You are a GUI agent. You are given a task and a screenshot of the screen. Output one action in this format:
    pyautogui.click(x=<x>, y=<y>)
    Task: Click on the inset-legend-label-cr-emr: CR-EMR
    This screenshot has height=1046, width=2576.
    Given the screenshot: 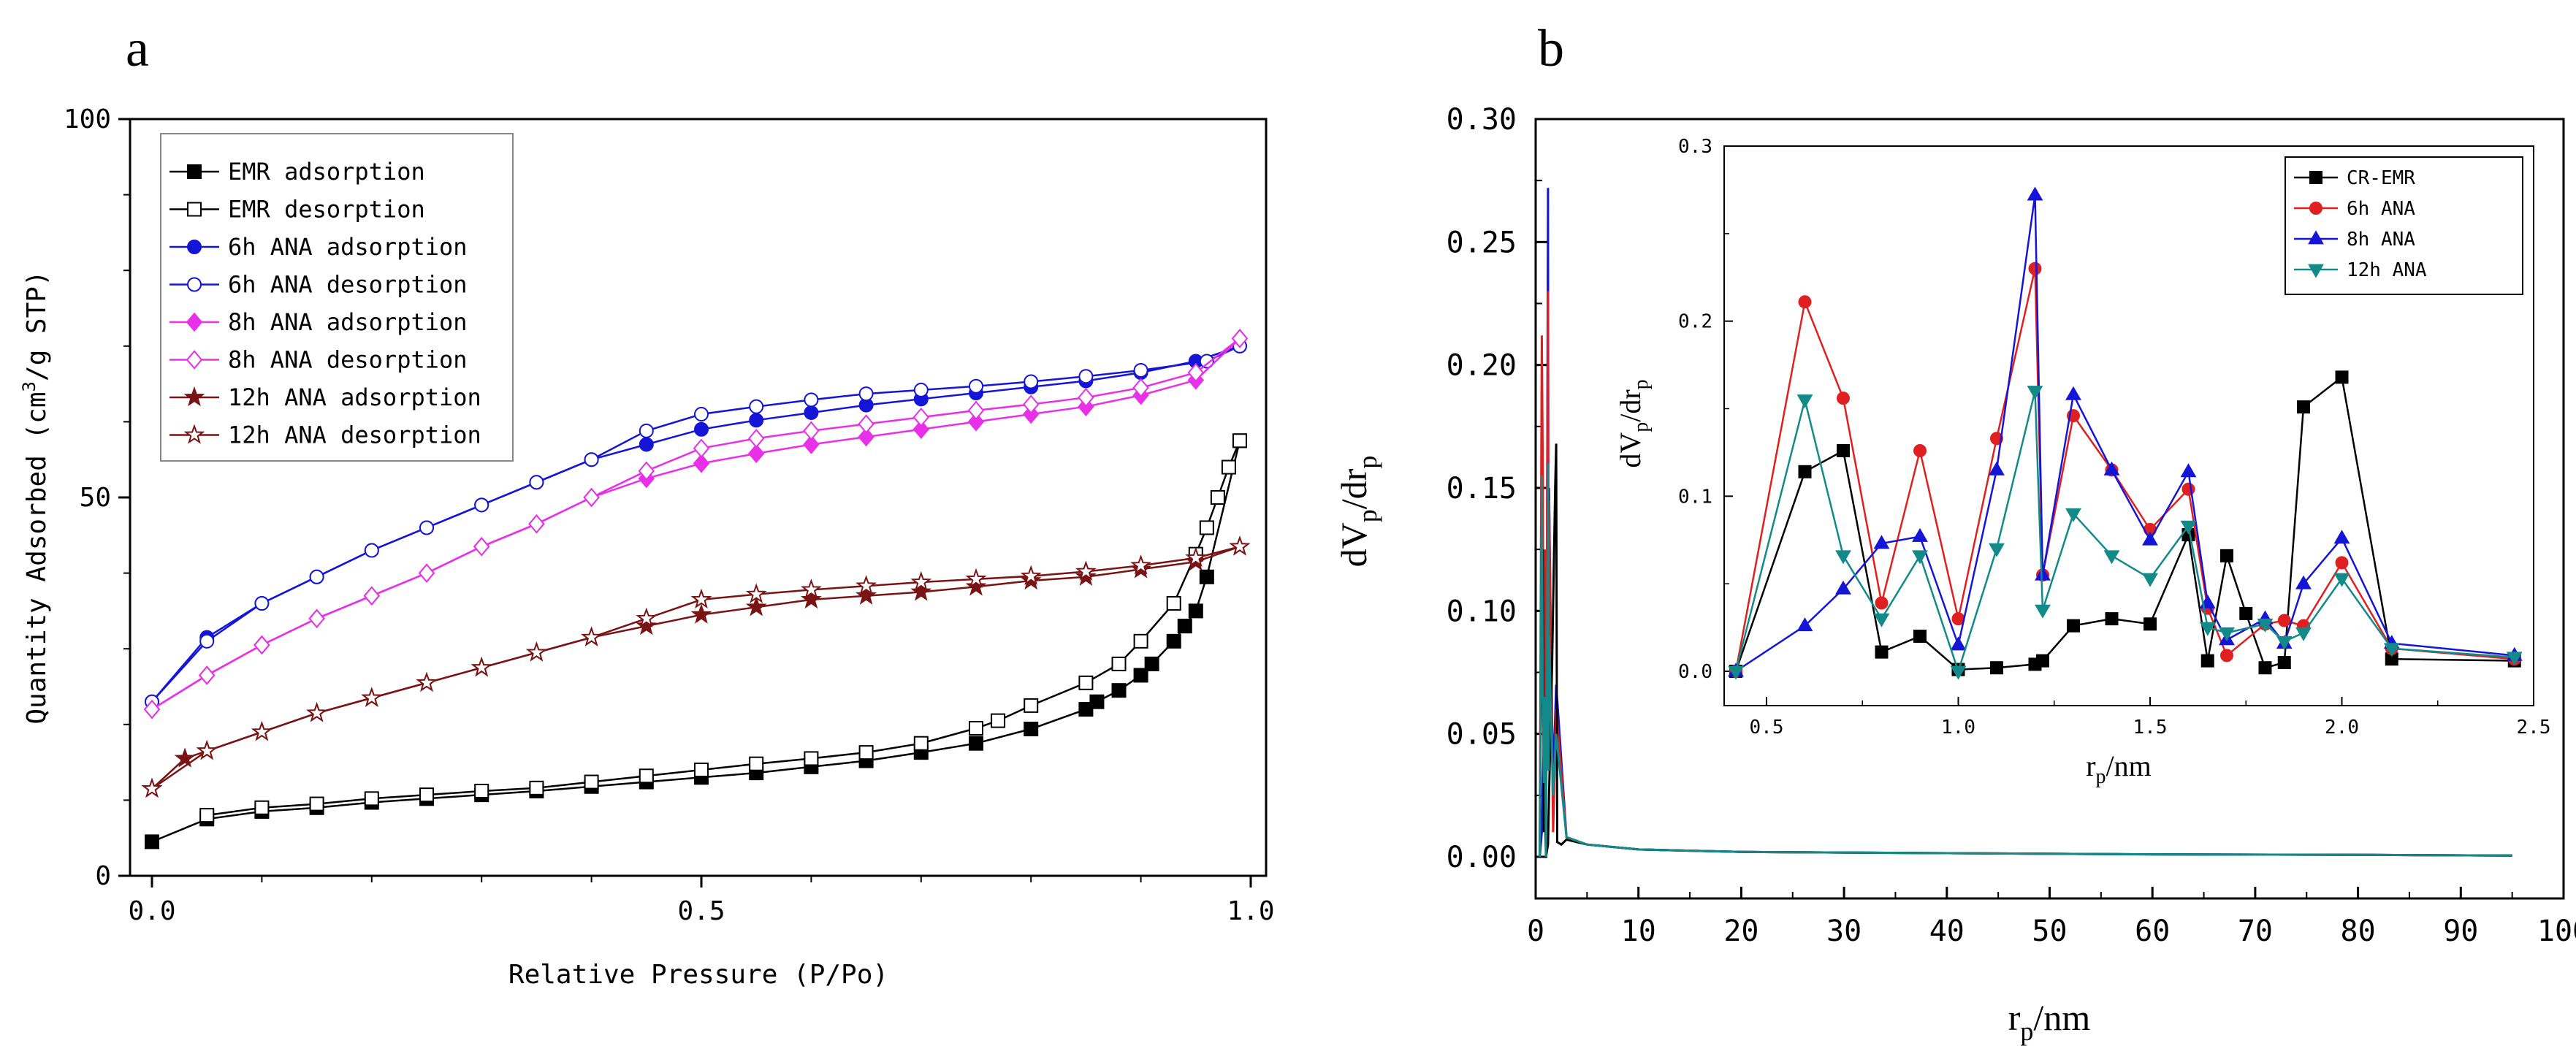 What is the action you would take?
    pyautogui.click(x=2381, y=178)
    